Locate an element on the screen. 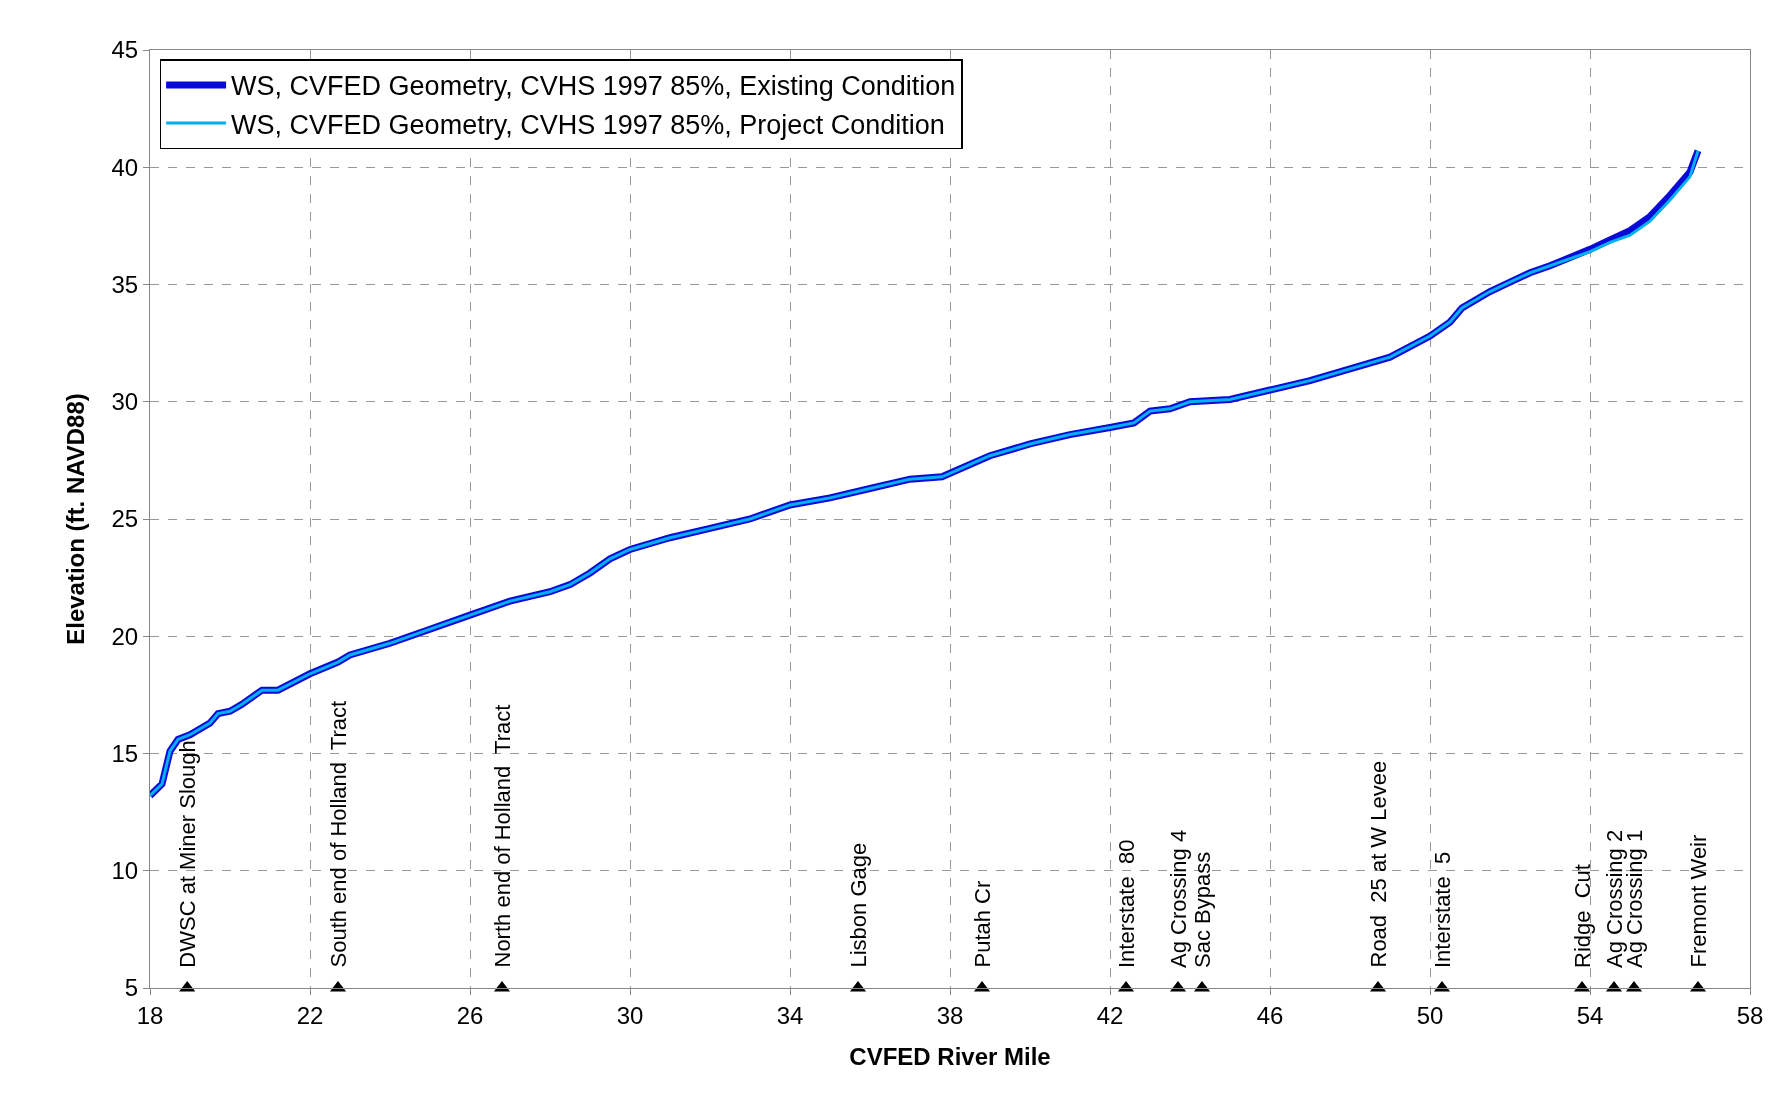 This screenshot has width=1790, height=1113. x-tick-label: 18 is located at coordinates (150, 1015).